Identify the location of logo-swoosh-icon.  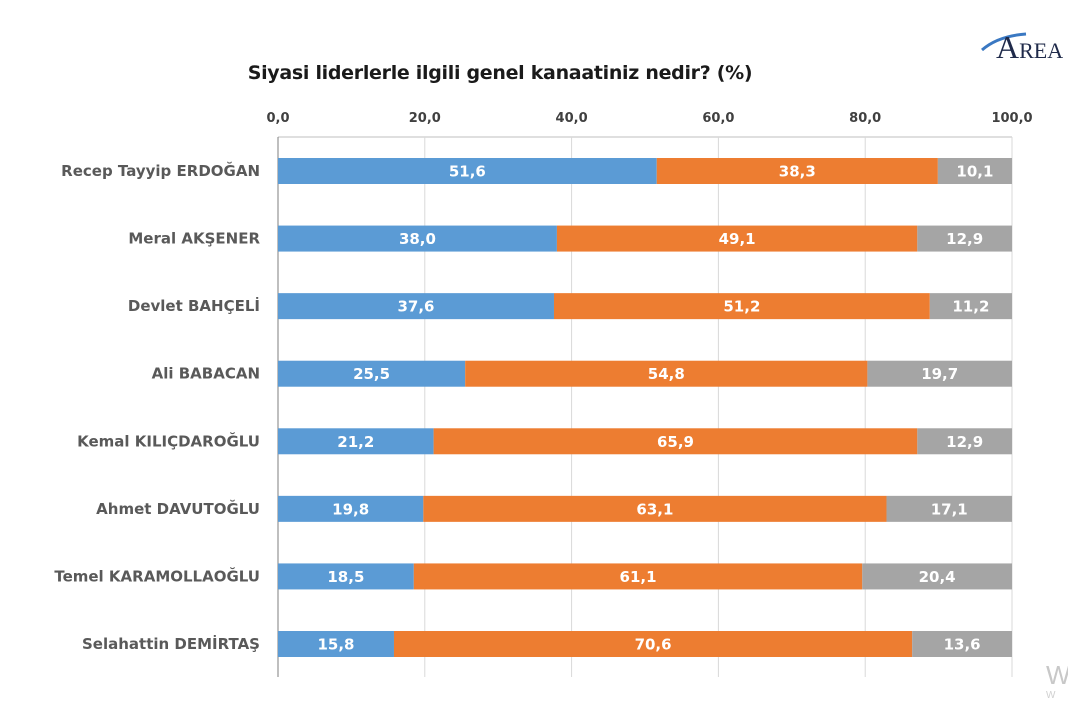
(1004, 42).